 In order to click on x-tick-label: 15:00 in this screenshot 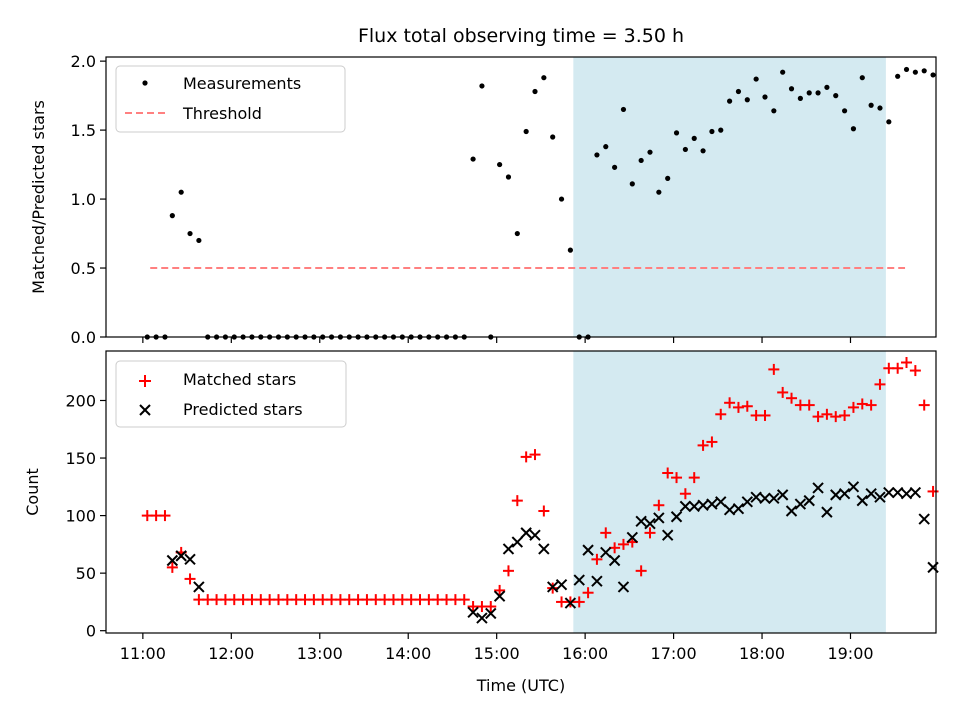, I will do `click(497, 653)`.